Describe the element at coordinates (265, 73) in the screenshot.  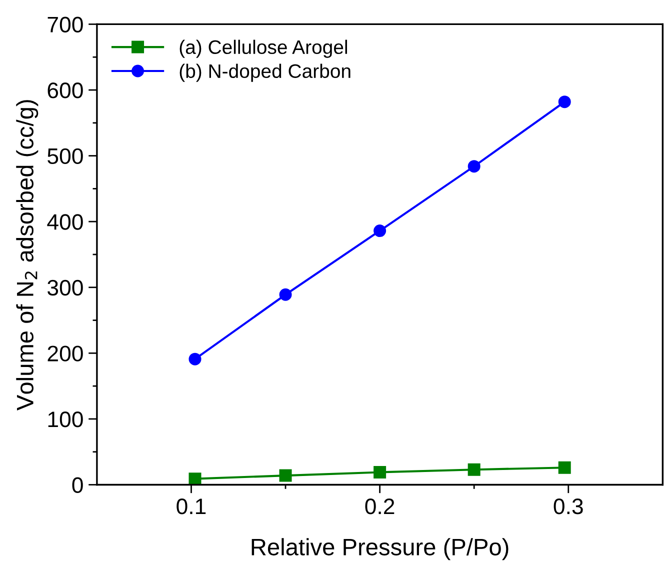
I see `legend-label: (b) N-doped Carbon` at that location.